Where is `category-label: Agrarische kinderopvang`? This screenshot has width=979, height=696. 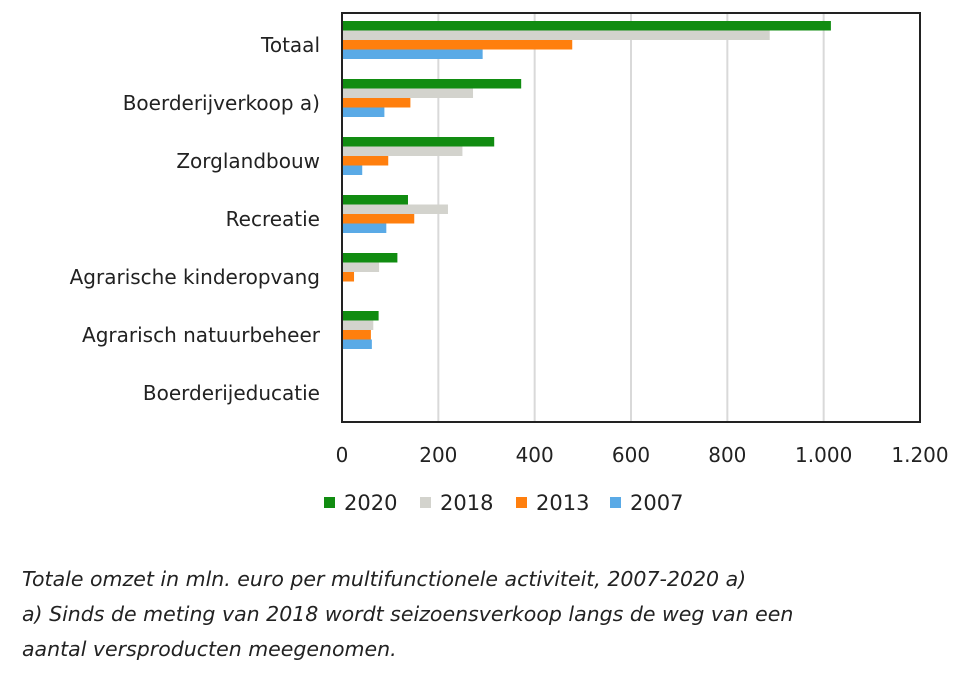 category-label: Agrarische kinderopvang is located at coordinates (195, 277).